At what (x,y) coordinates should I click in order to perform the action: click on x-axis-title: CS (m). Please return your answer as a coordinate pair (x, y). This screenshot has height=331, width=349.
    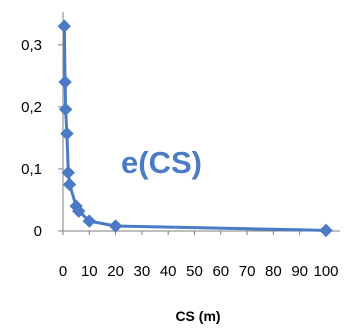
    Looking at the image, I should click on (197, 316).